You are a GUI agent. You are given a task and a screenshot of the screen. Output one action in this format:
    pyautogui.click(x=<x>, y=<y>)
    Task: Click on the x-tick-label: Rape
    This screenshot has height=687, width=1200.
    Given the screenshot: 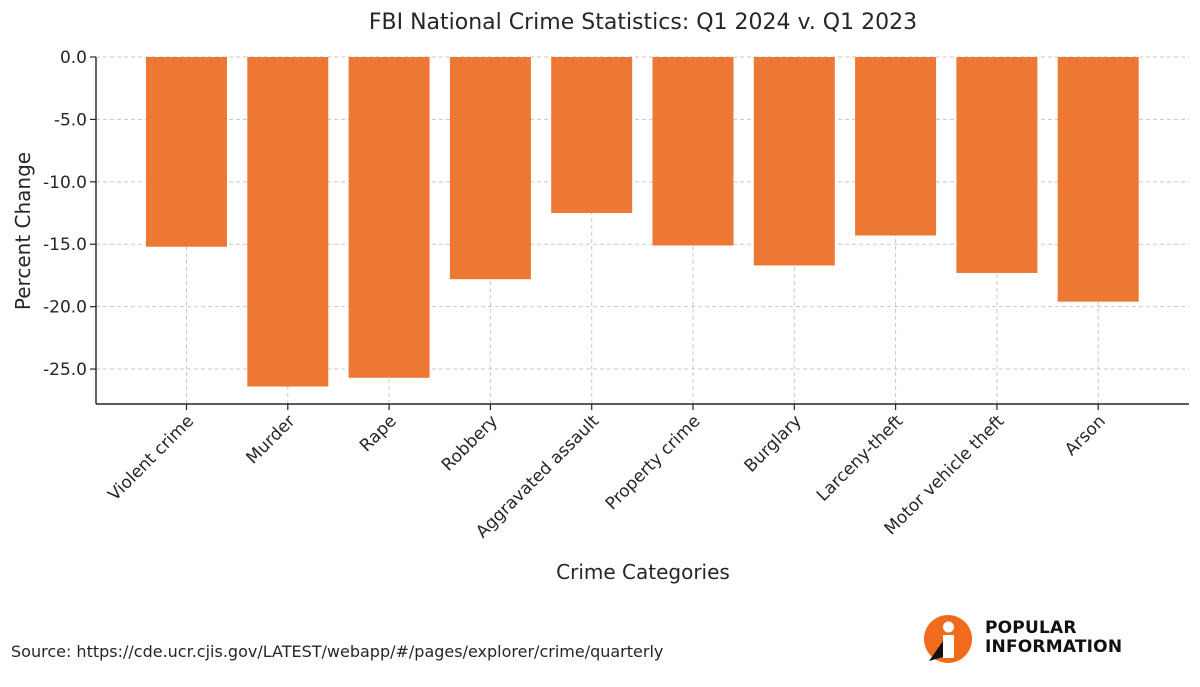 What is the action you would take?
    pyautogui.click(x=378, y=433)
    